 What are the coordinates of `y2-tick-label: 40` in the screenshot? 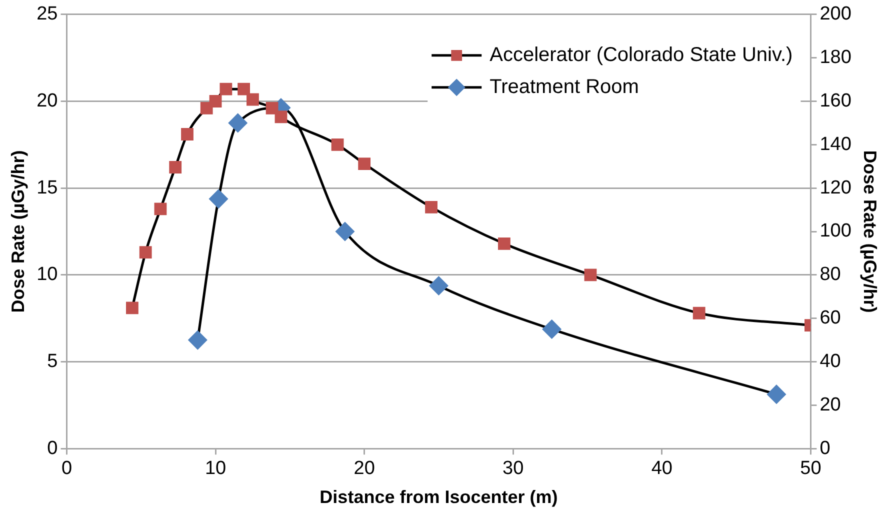 It's located at (830, 361).